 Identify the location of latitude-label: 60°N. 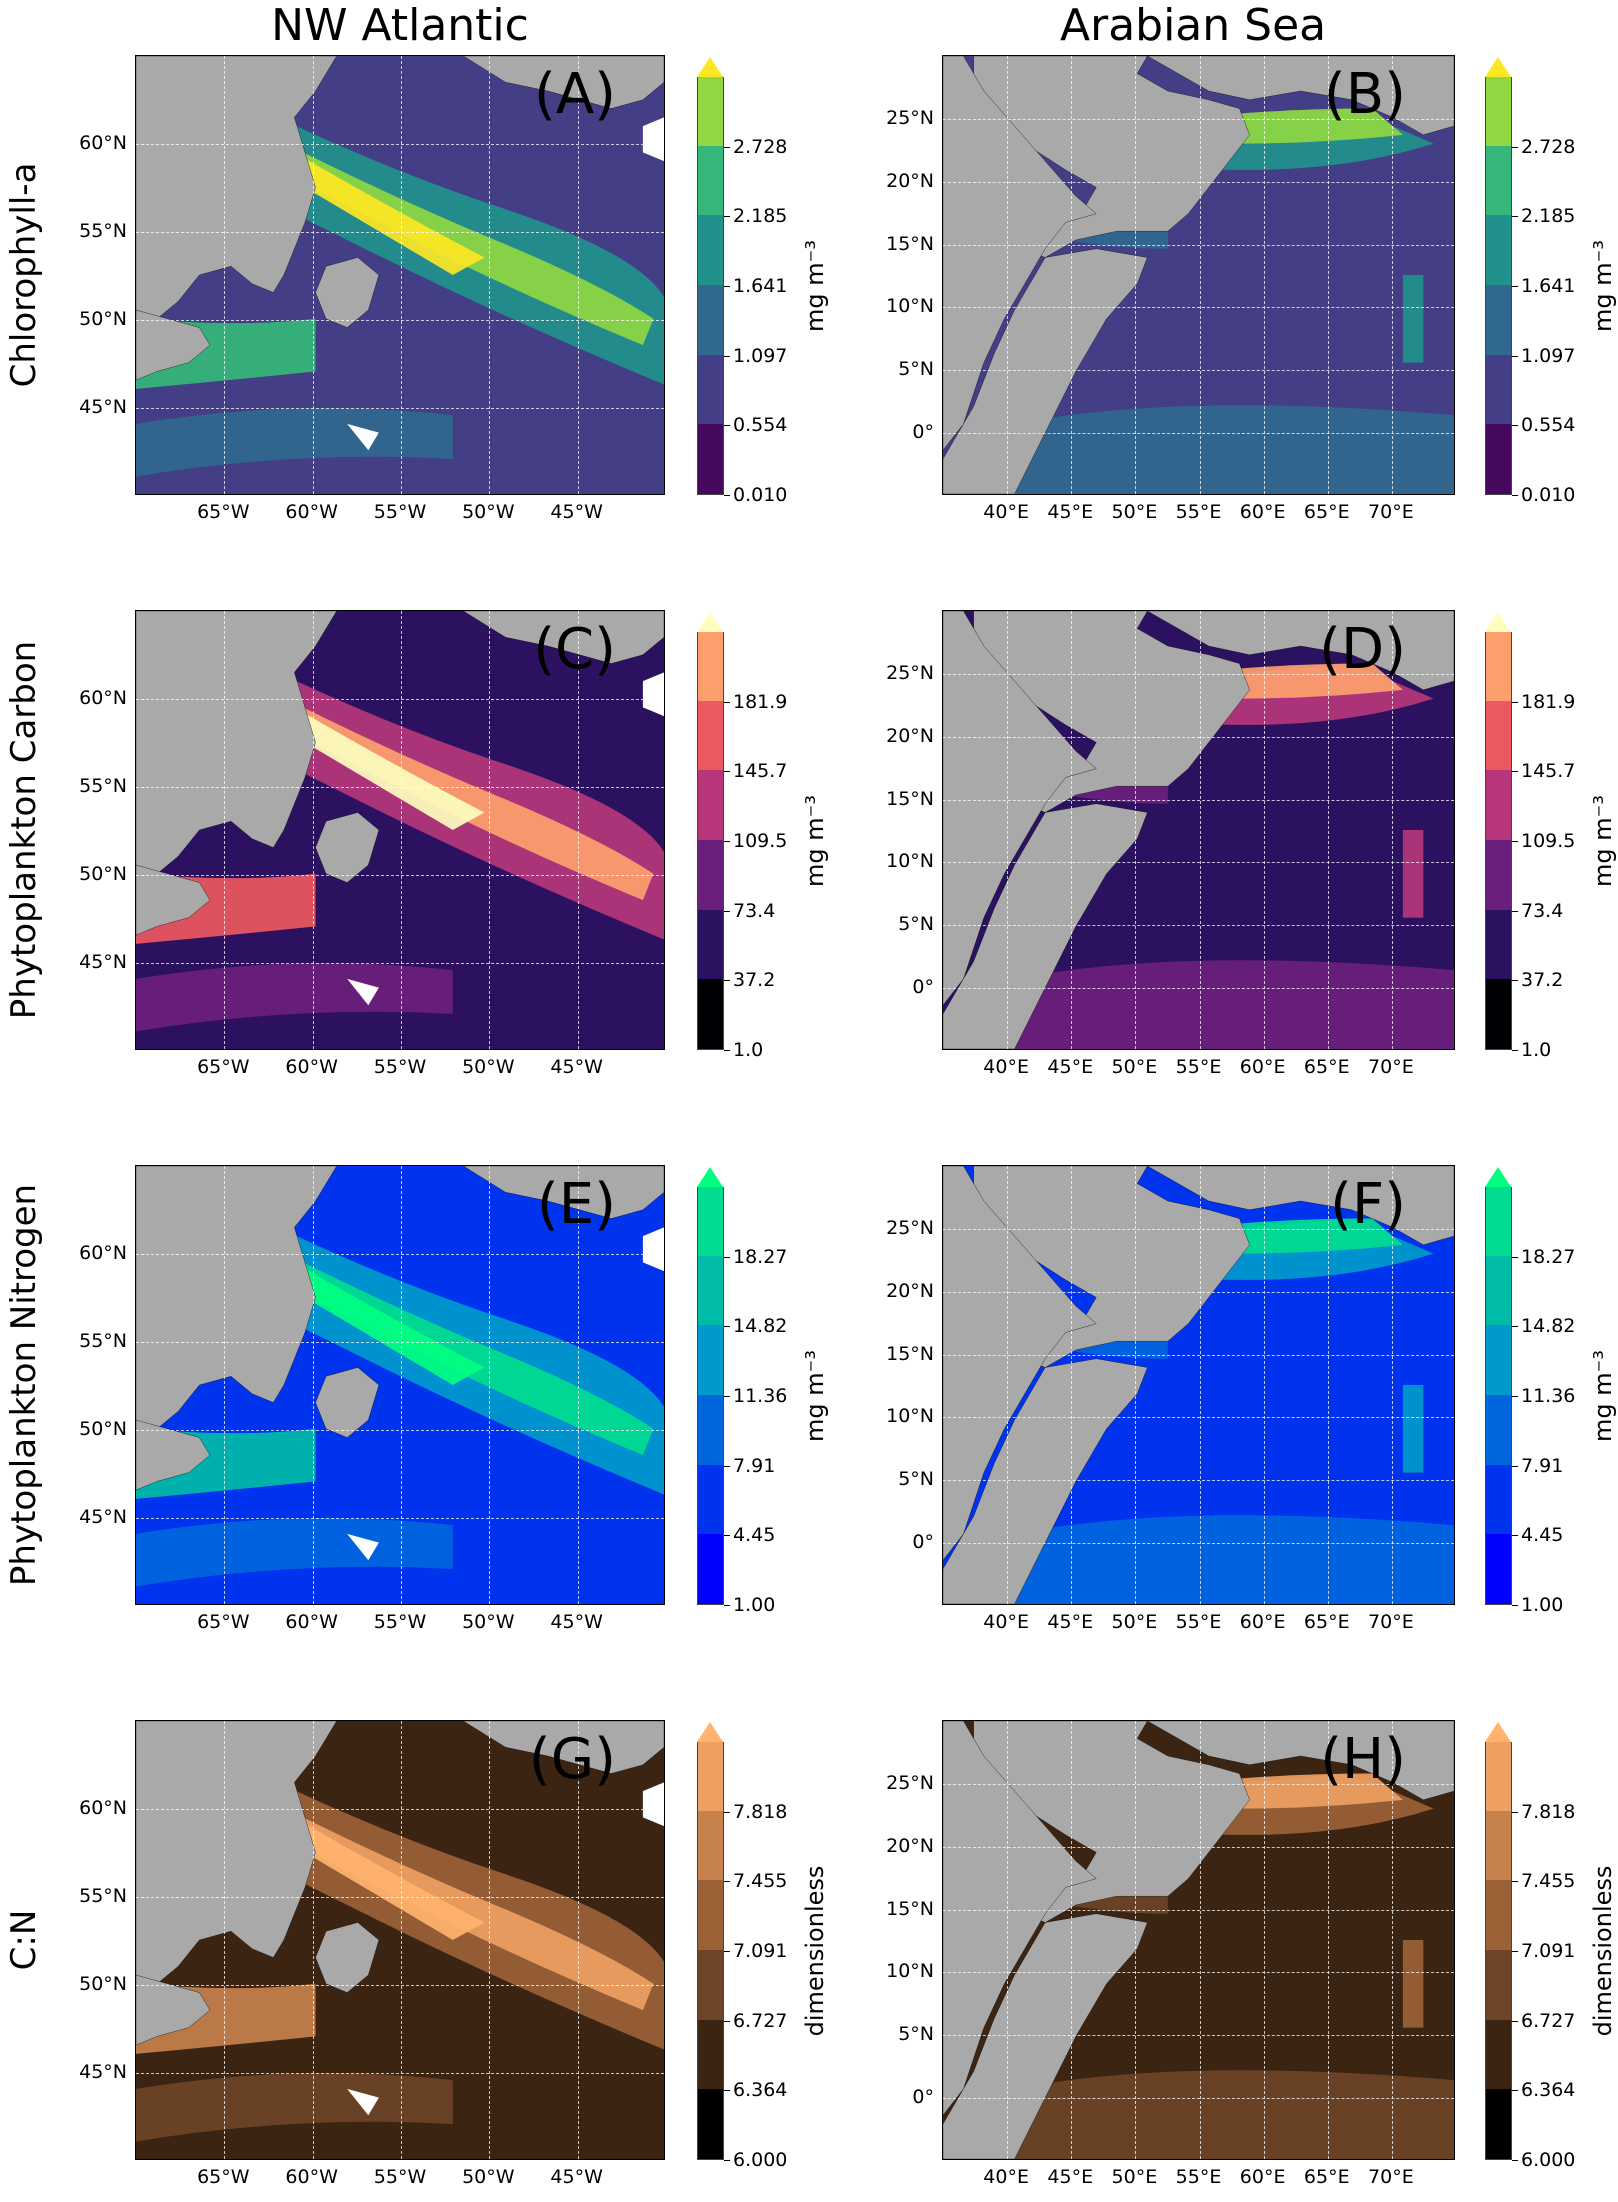
(103, 1808).